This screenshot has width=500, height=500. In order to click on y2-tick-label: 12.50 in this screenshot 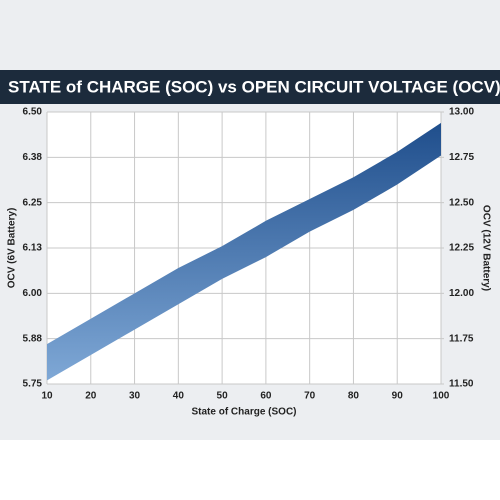, I will do `click(461, 202)`.